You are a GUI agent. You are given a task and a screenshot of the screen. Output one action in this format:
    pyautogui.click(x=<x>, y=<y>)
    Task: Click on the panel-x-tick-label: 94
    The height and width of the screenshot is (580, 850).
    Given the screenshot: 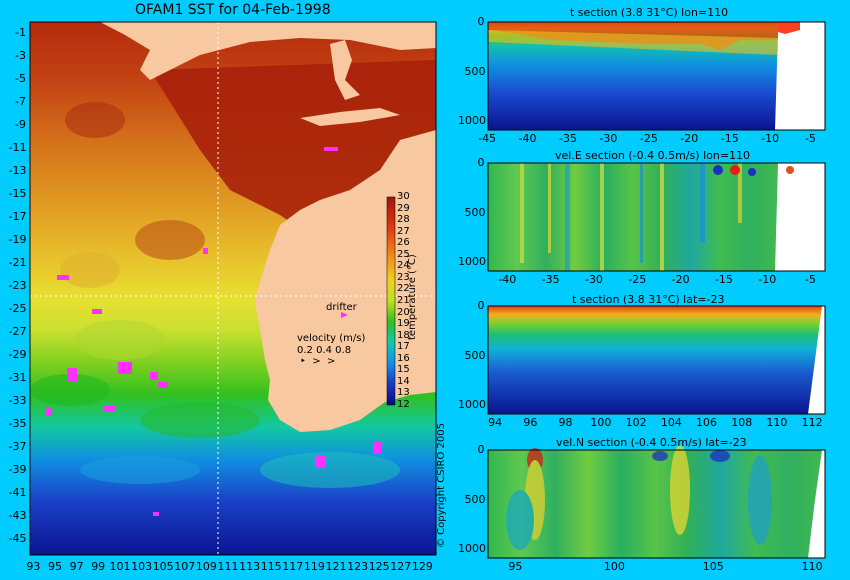 What is the action you would take?
    pyautogui.click(x=495, y=422)
    